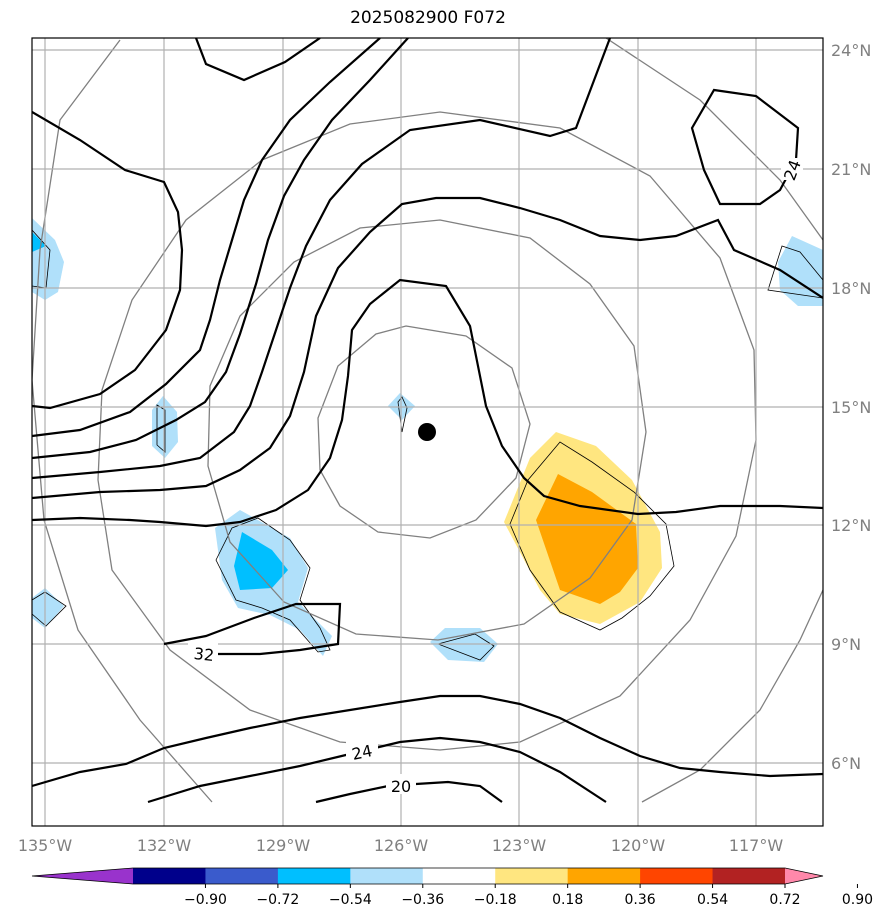 Image resolution: width=892 pixels, height=924 pixels. Describe the element at coordinates (519, 845) in the screenshot. I see `lon-tick-label: 123°W` at that location.